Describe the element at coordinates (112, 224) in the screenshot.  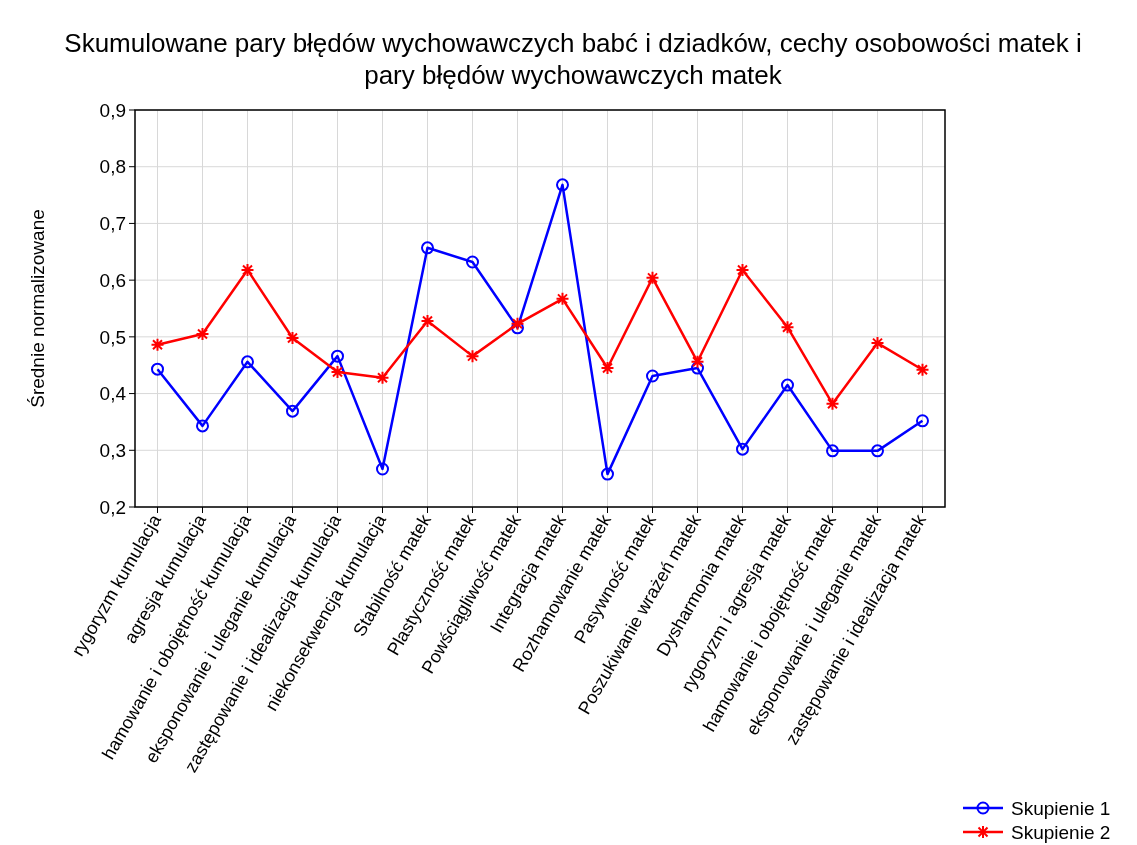
I see `y-tick-label: 0,7` at that location.